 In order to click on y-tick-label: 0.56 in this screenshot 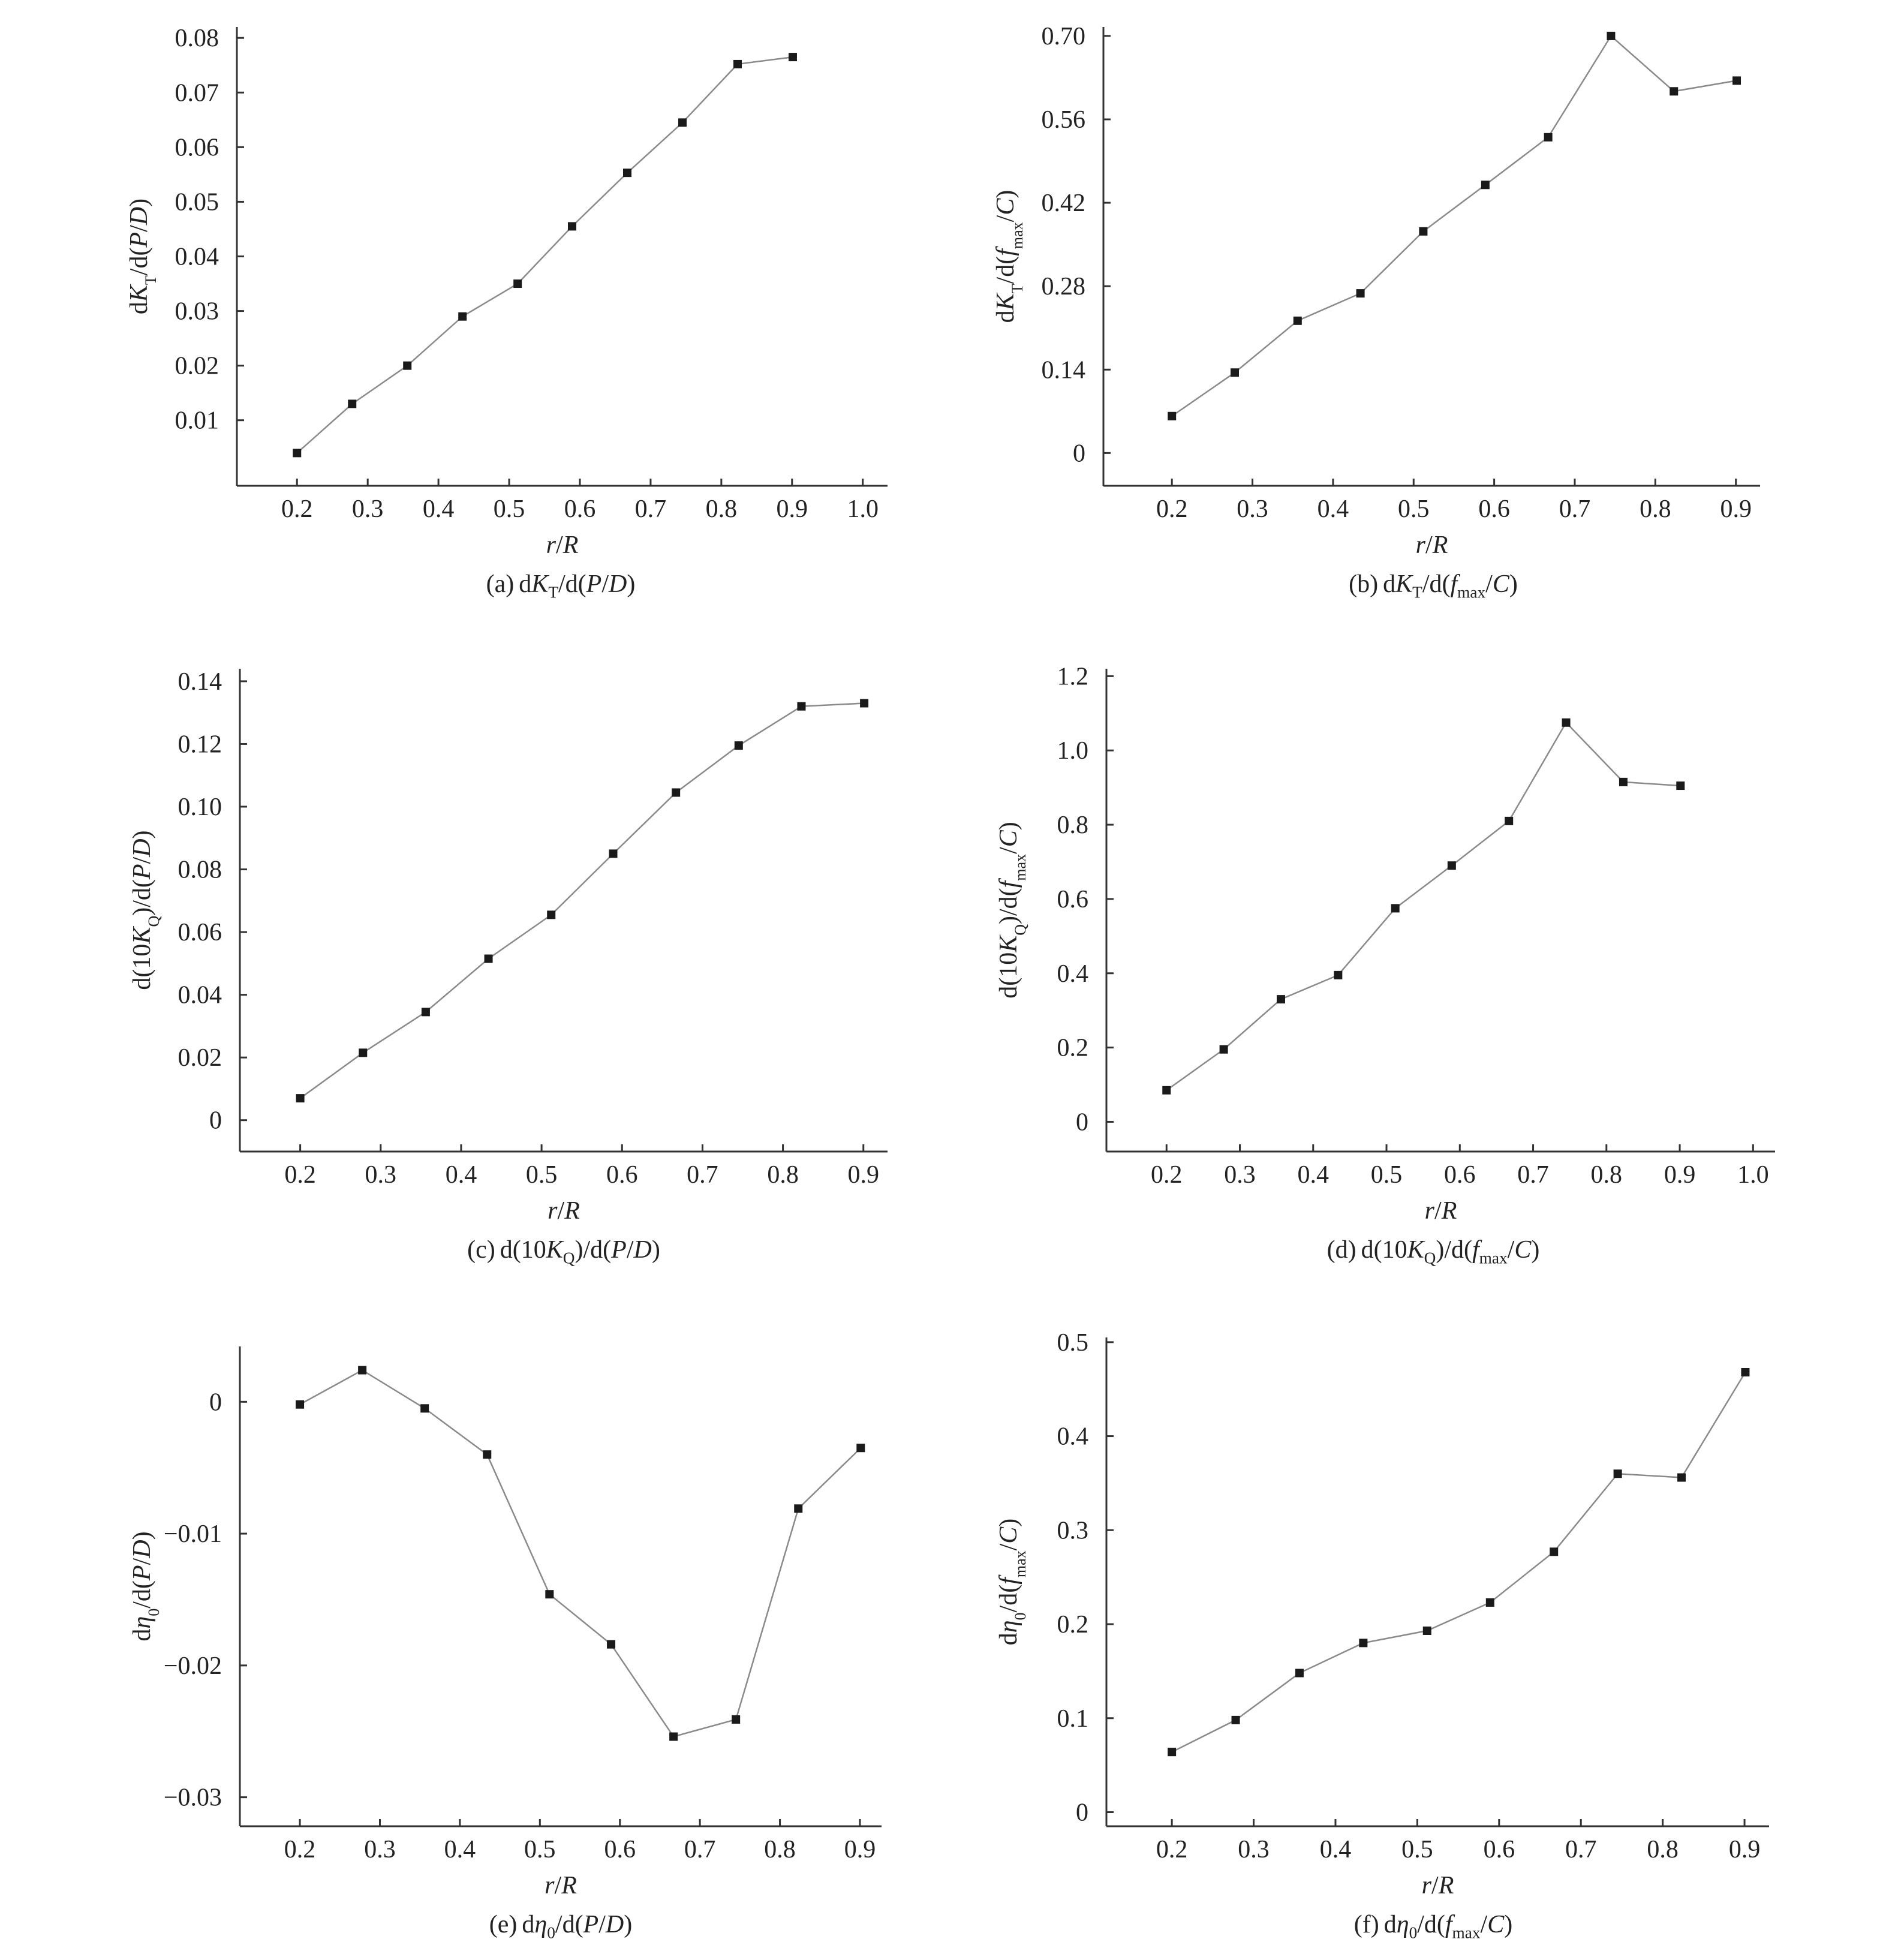, I will do `click(1064, 120)`.